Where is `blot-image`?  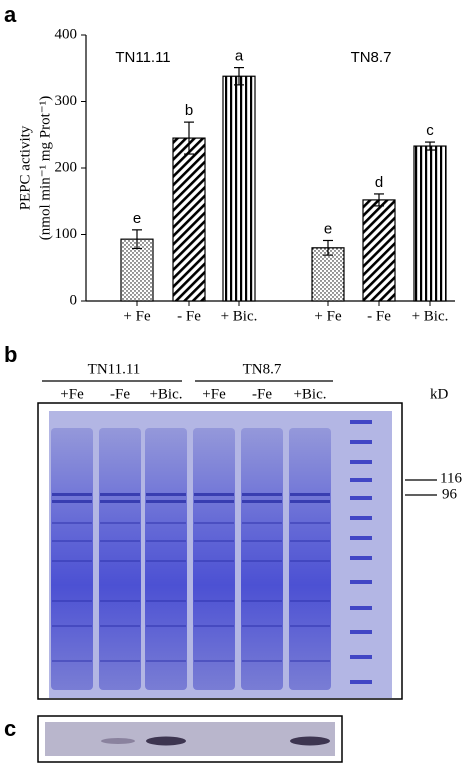
blot-image is located at coordinates (190, 739).